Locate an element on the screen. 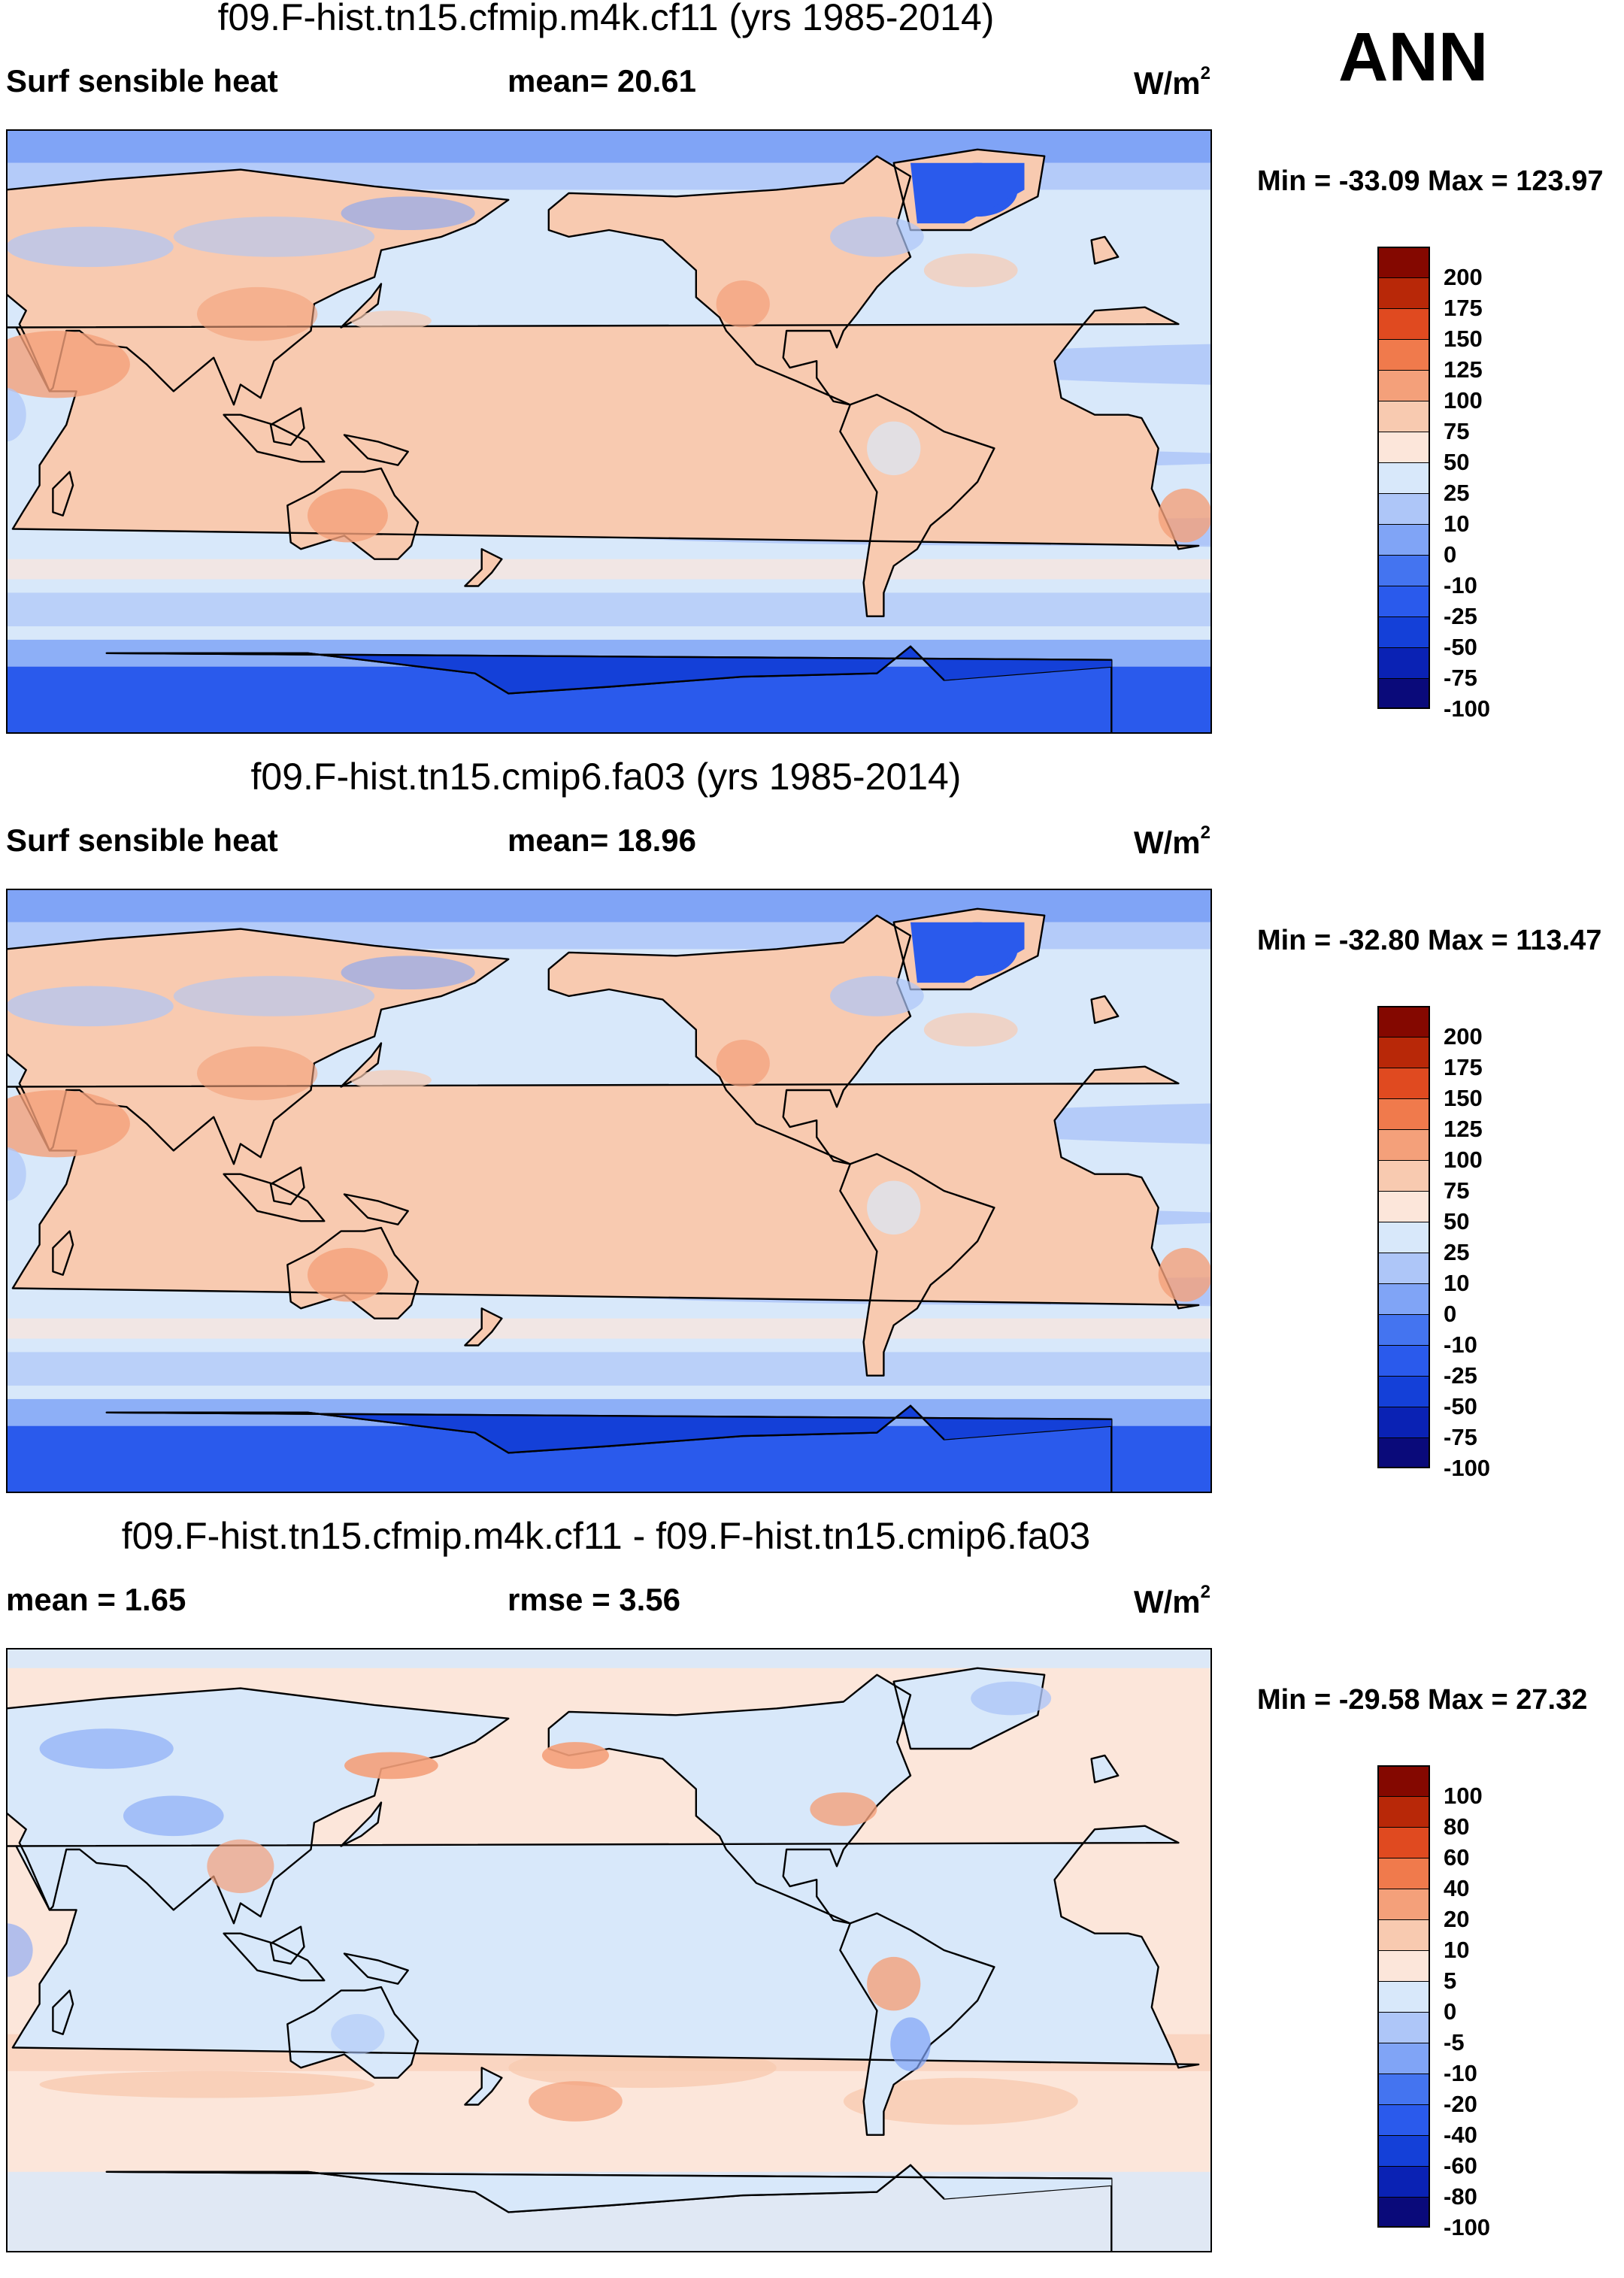 The height and width of the screenshot is (2278, 1624). colorbar-tick-label: -60 is located at coordinates (1460, 2165).